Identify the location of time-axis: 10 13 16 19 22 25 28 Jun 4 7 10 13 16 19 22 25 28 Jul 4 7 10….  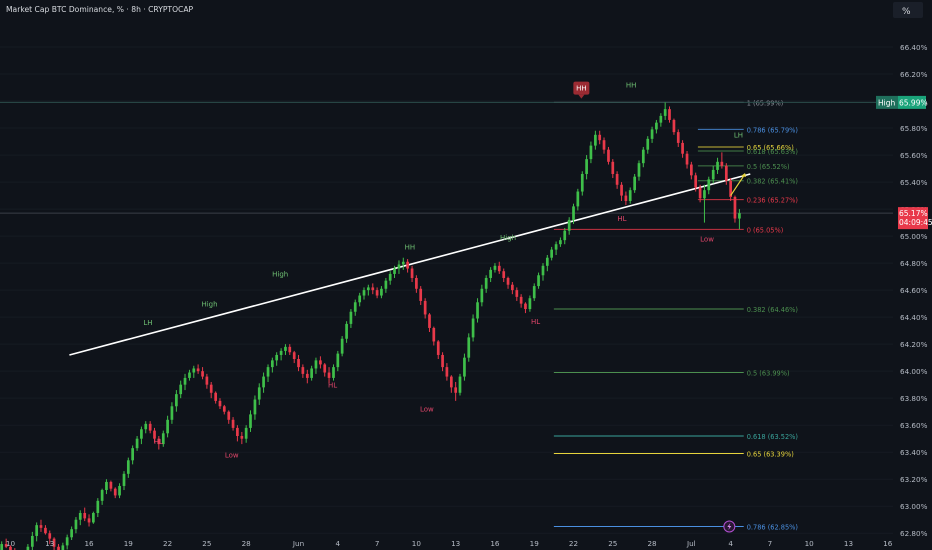
(449, 543).